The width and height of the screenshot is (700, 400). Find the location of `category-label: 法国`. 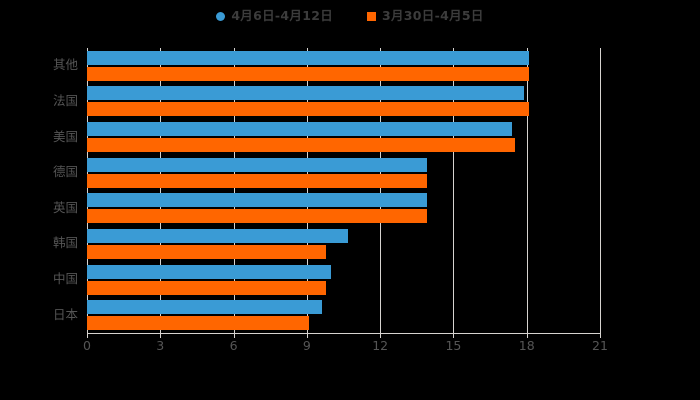

category-label: 法国 is located at coordinates (65, 100).